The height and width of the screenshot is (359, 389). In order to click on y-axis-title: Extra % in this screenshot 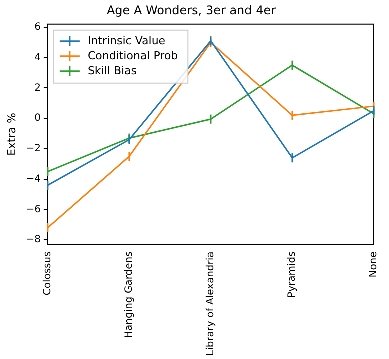, I will do `click(11, 134)`.